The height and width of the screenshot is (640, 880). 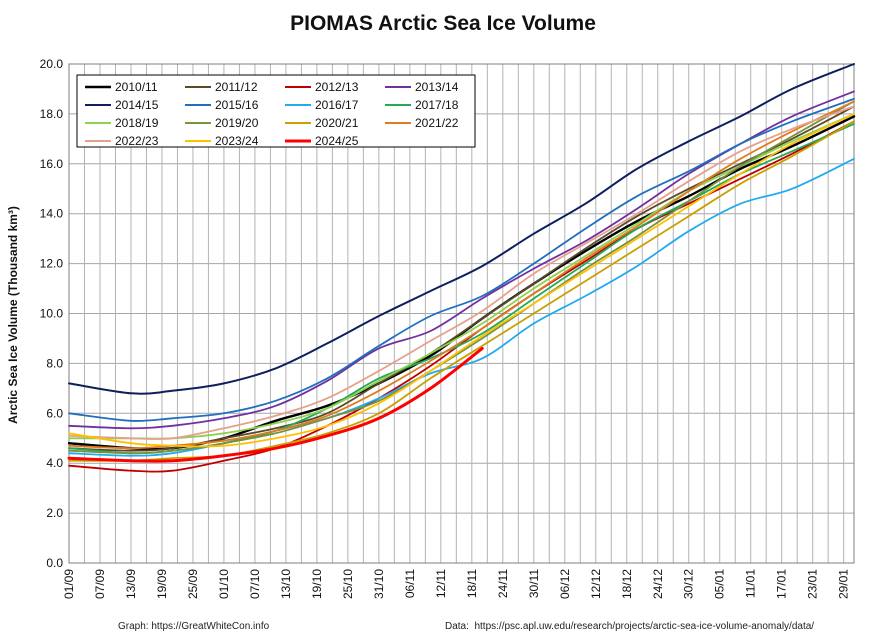 I want to click on y-axis-label: Arctic Sea Ice Volume (Thousand km³), so click(x=13, y=315).